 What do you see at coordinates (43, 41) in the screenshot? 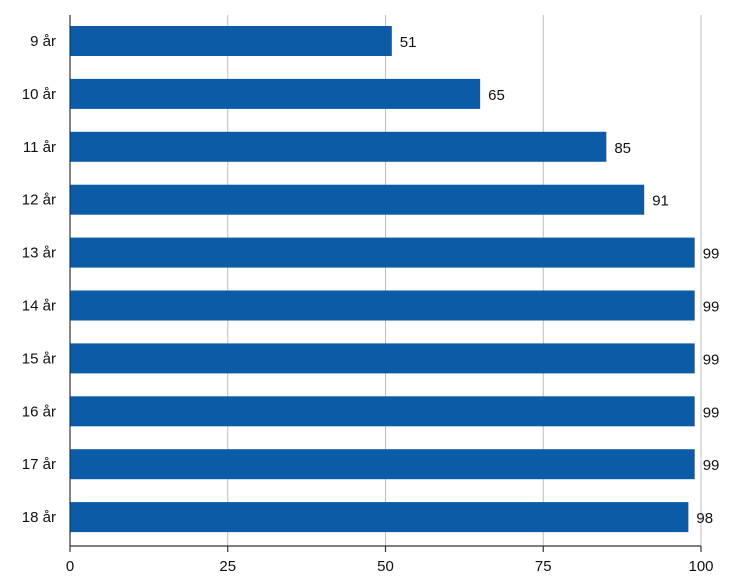
I see `category-label-1: 9 år` at bounding box center [43, 41].